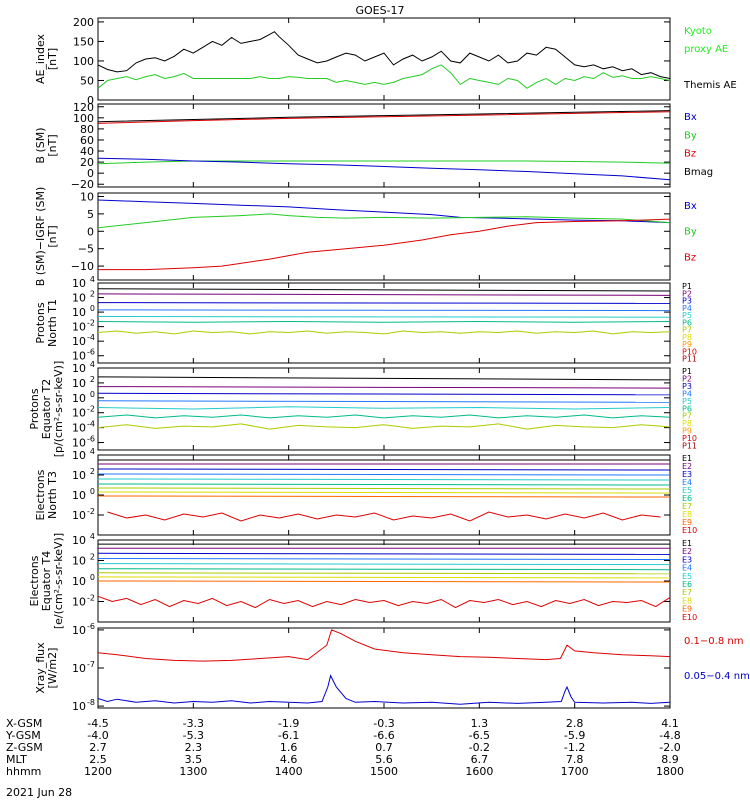 The width and height of the screenshot is (750, 800). Describe the element at coordinates (687, 293) in the screenshot. I see `legend-label: P2` at that location.